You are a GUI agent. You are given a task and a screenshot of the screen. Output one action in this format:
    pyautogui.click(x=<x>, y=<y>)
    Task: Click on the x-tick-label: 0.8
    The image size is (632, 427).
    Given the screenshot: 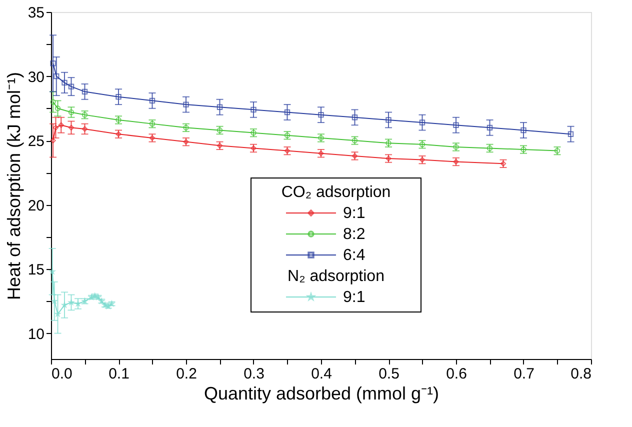 What is the action you would take?
    pyautogui.click(x=581, y=374)
    